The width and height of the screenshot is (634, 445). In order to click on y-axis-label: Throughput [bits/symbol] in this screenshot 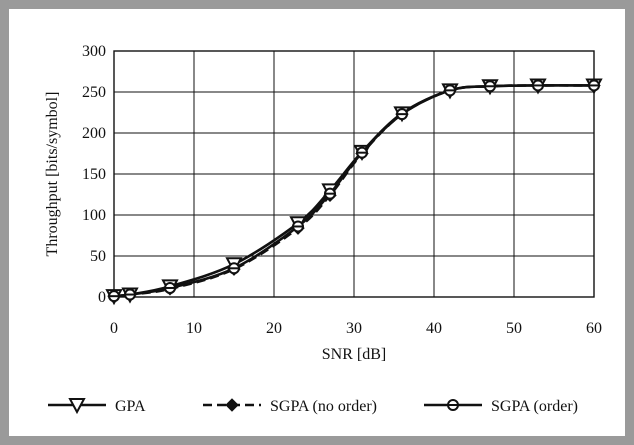, I will do `click(52, 174)`.